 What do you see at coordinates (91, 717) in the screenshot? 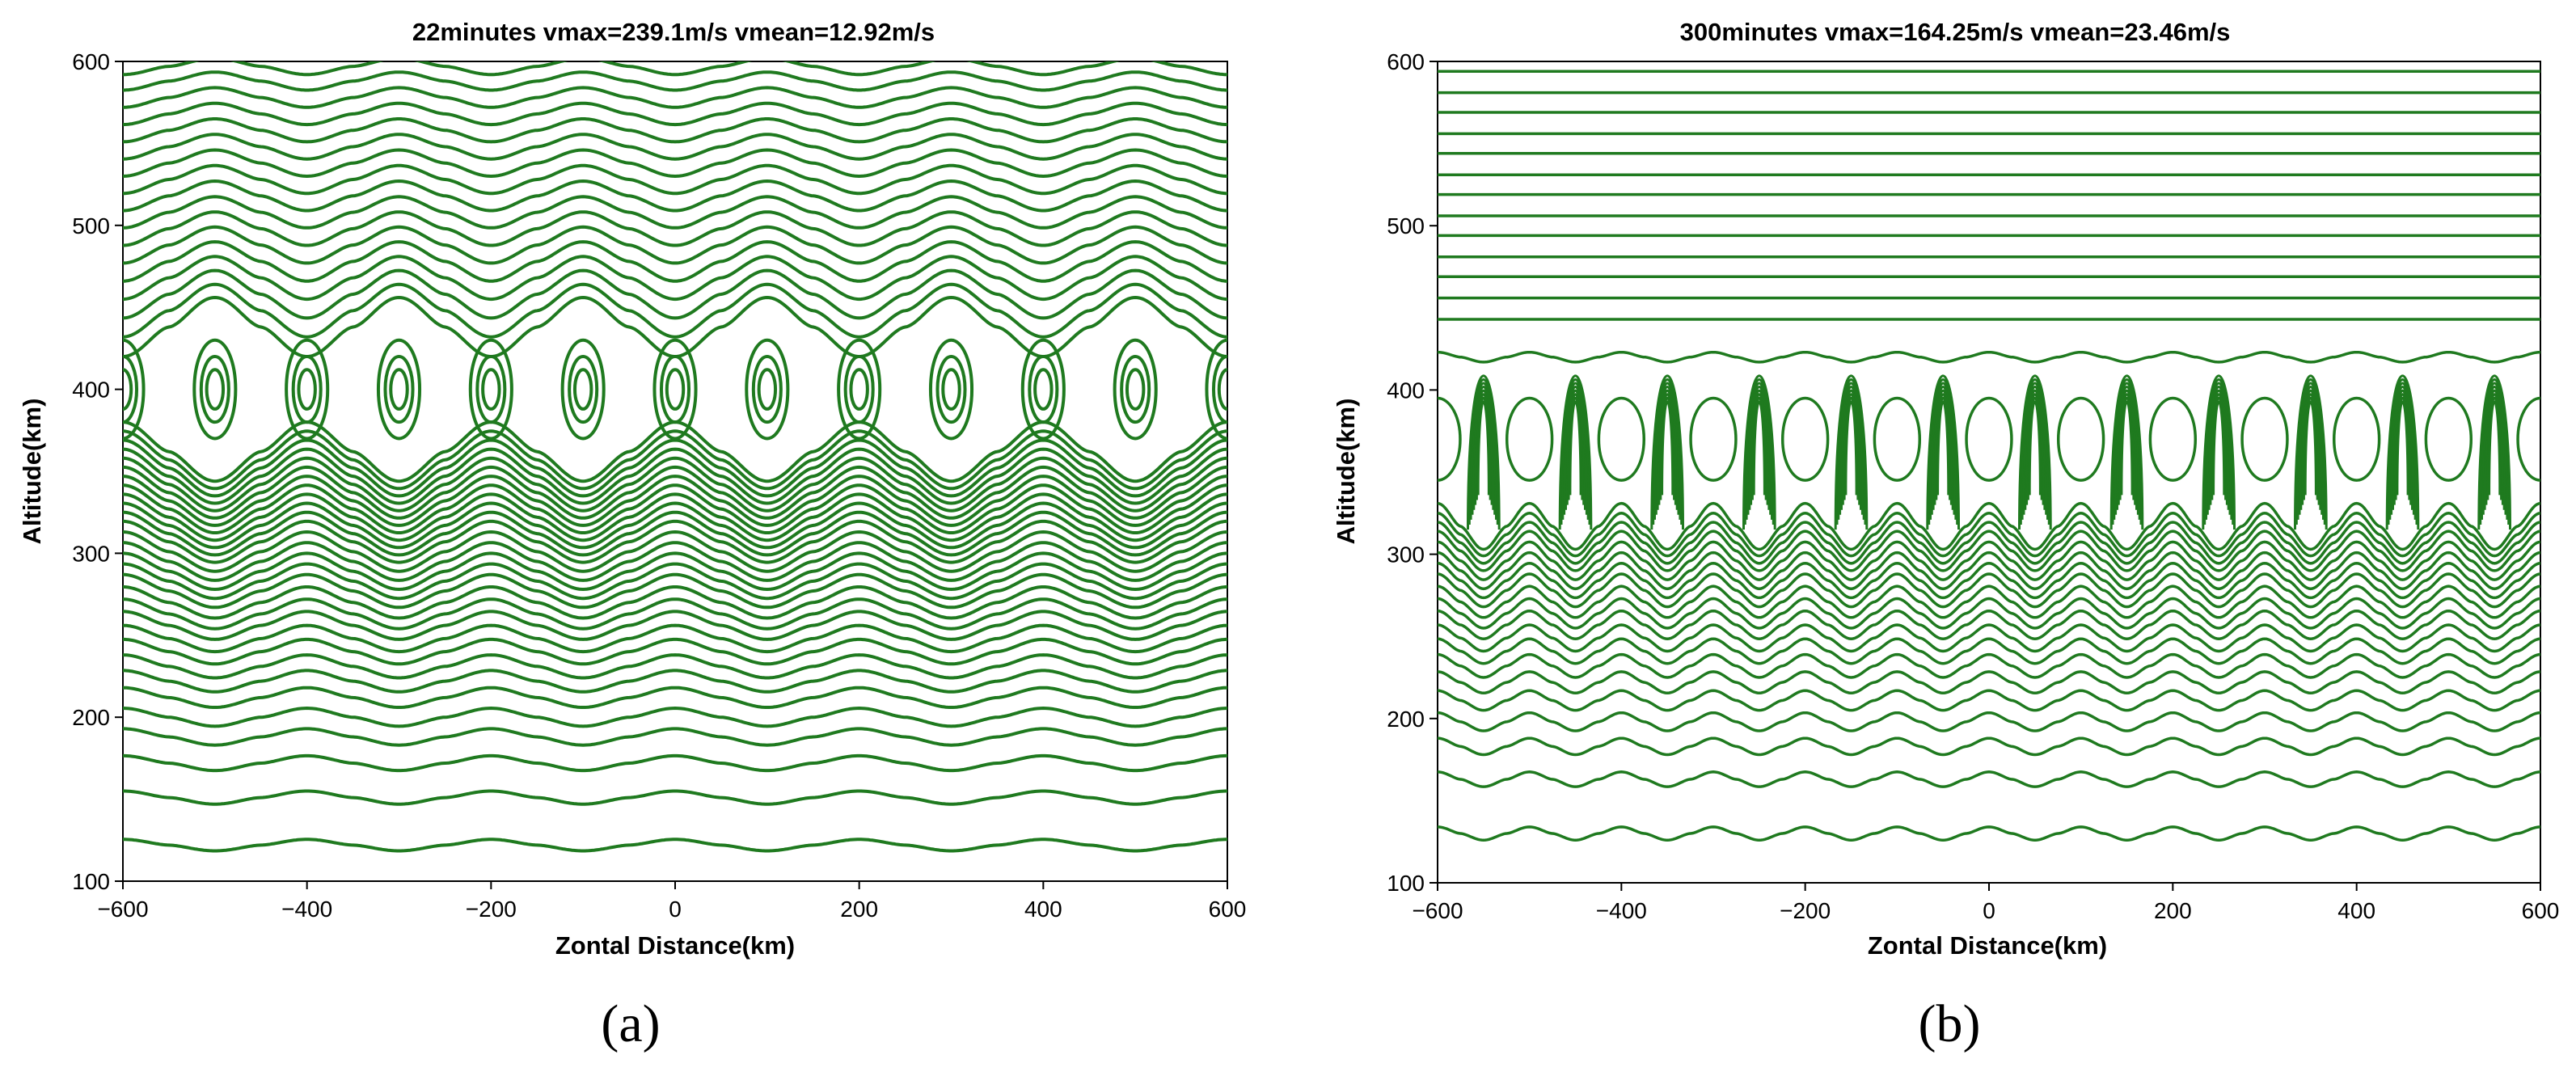
I see `y-tick-label: 200` at bounding box center [91, 717].